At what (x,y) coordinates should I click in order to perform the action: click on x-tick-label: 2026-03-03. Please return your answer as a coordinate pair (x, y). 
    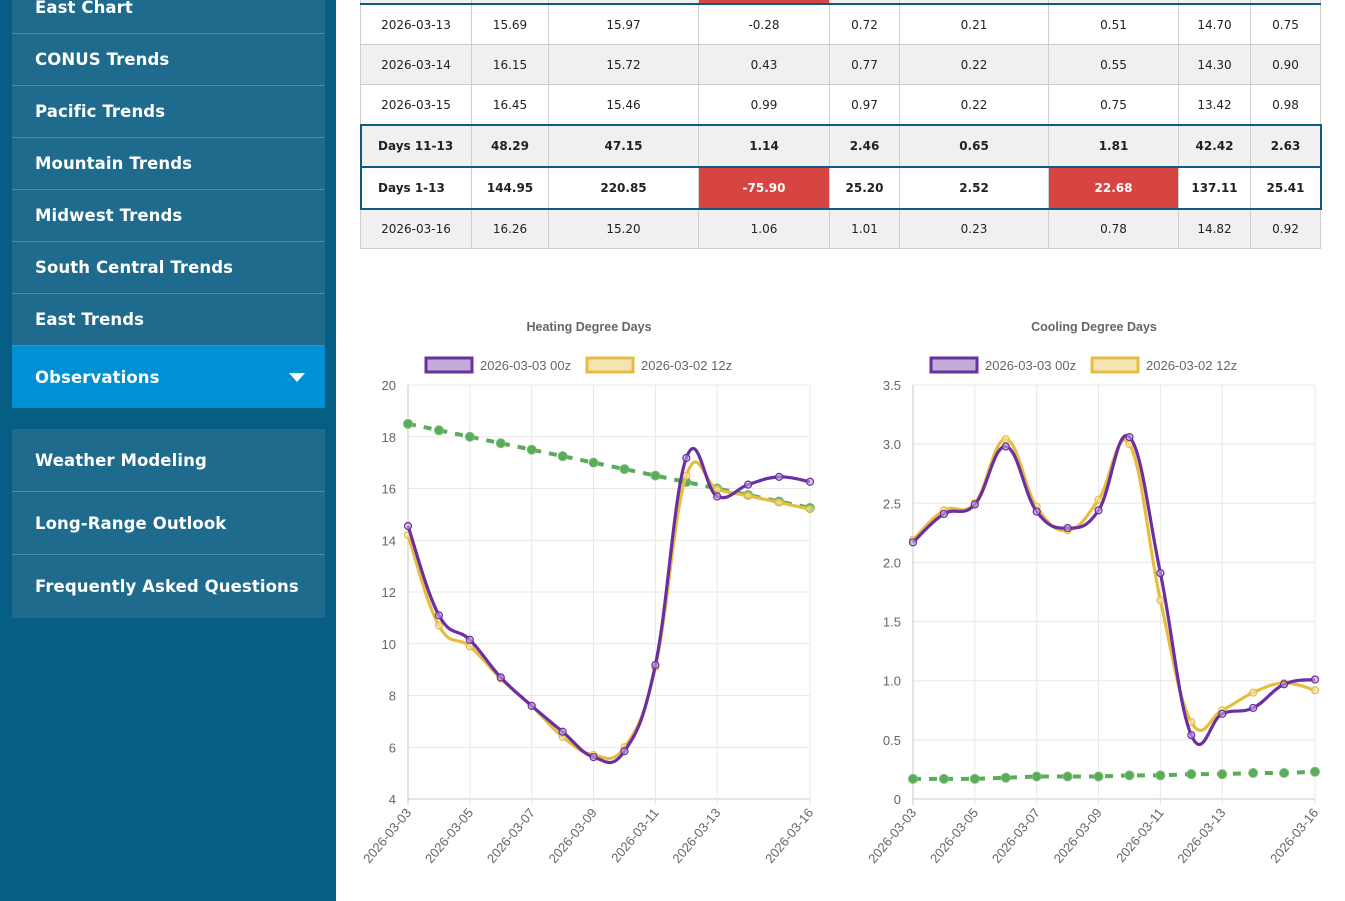
    Looking at the image, I should click on (892, 835).